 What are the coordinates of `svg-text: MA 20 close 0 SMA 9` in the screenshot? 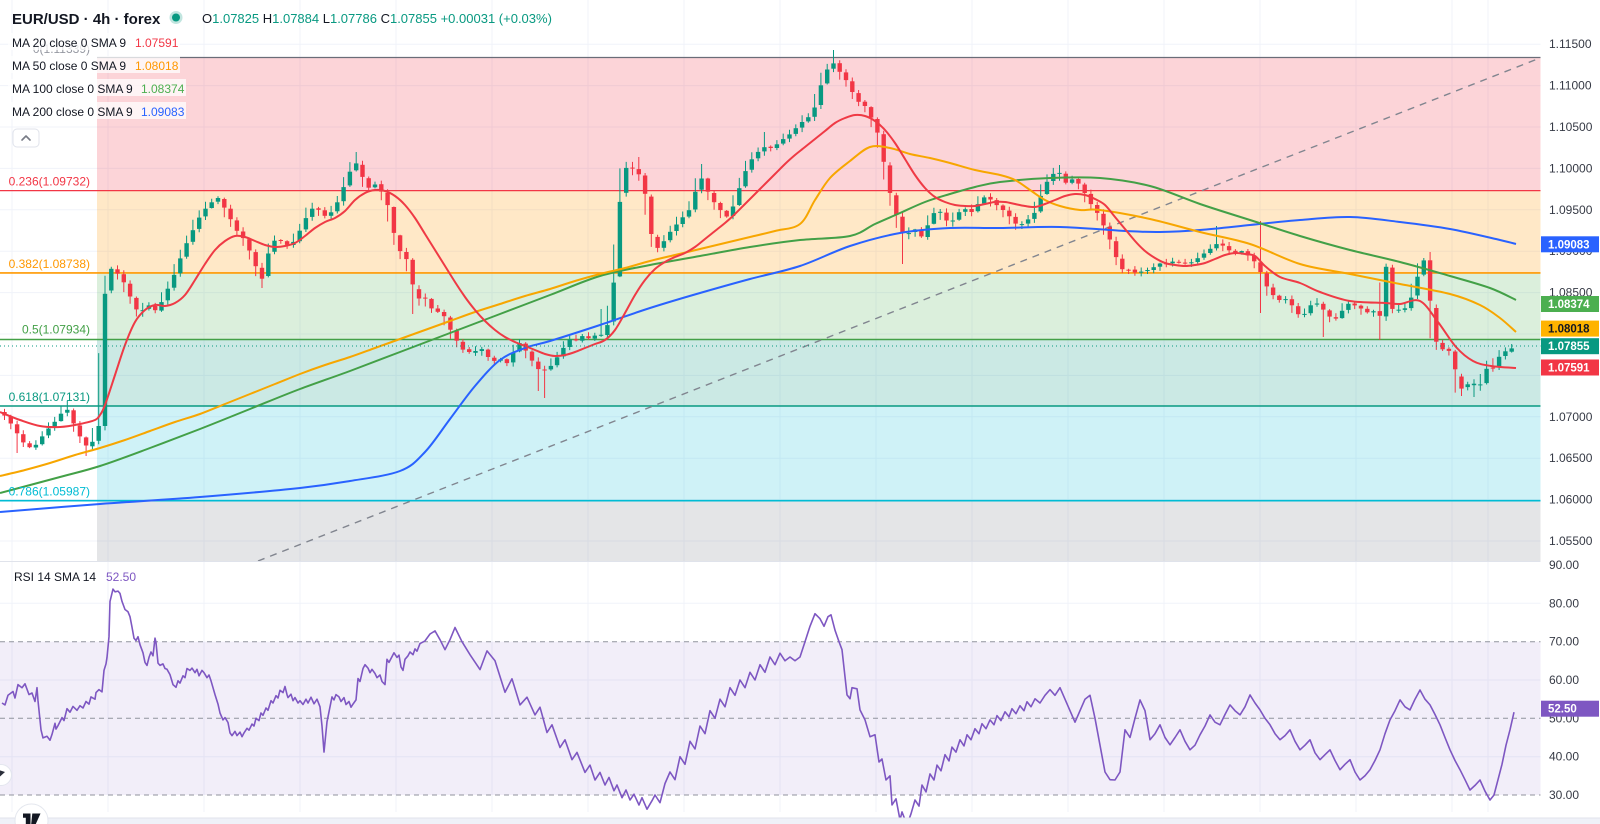 It's located at (69, 43).